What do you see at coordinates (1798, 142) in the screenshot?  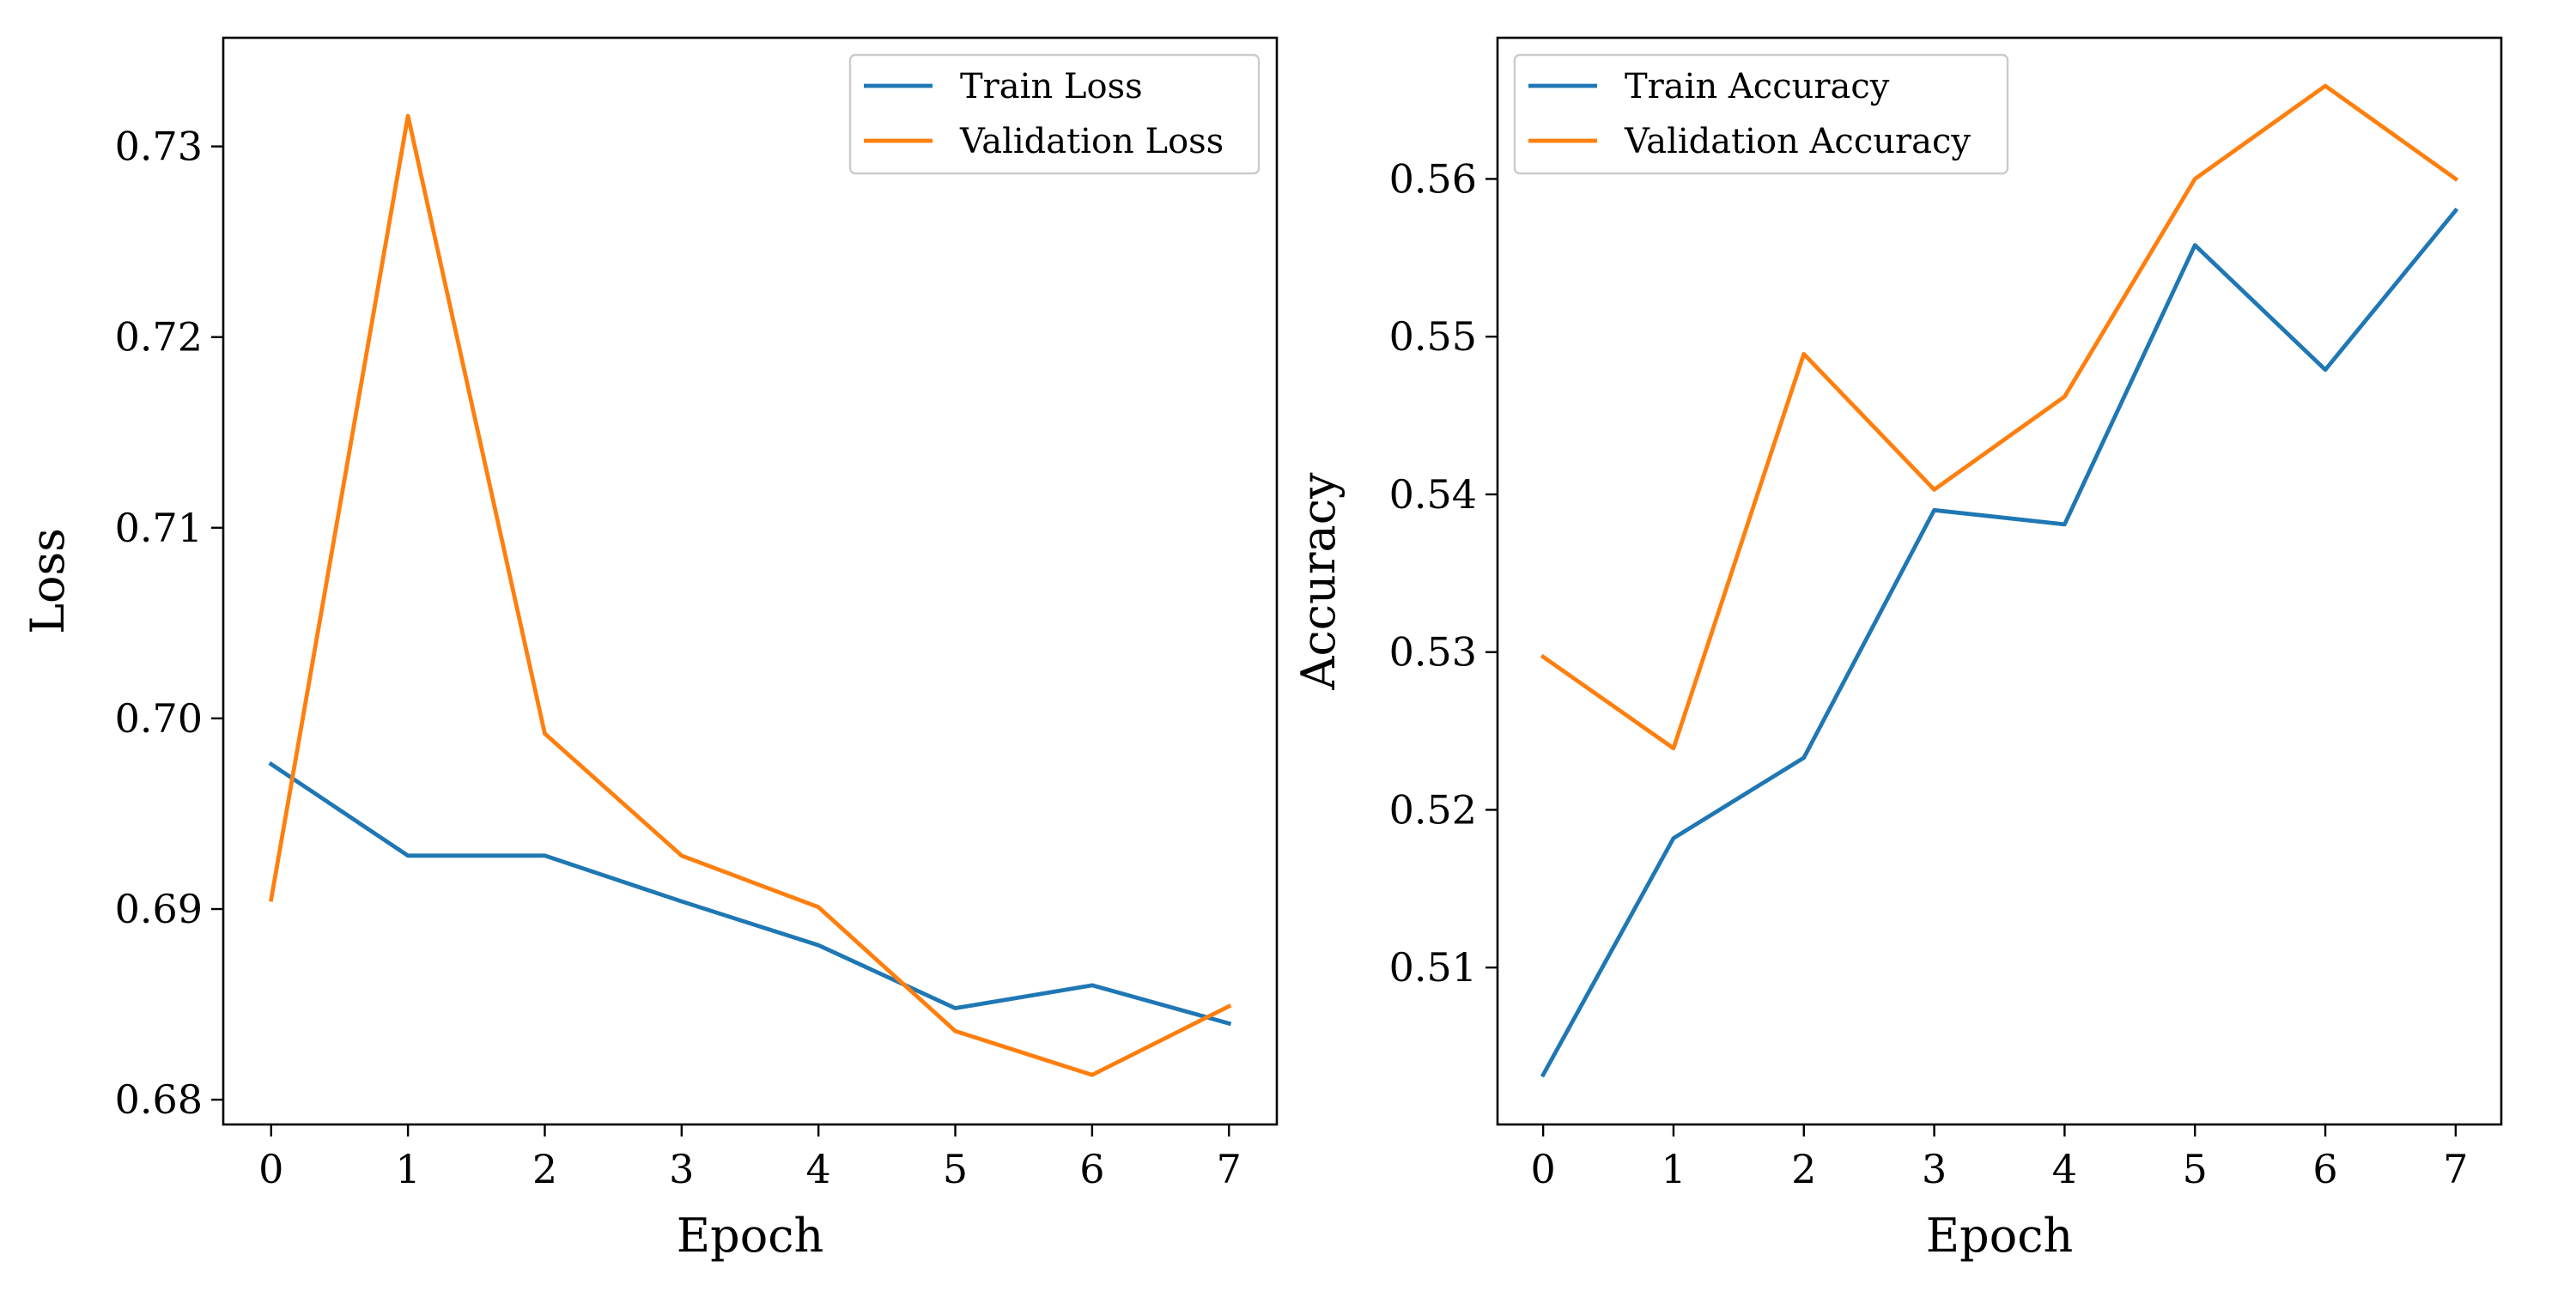 I see `legend-entry: Validation Accuracy` at bounding box center [1798, 142].